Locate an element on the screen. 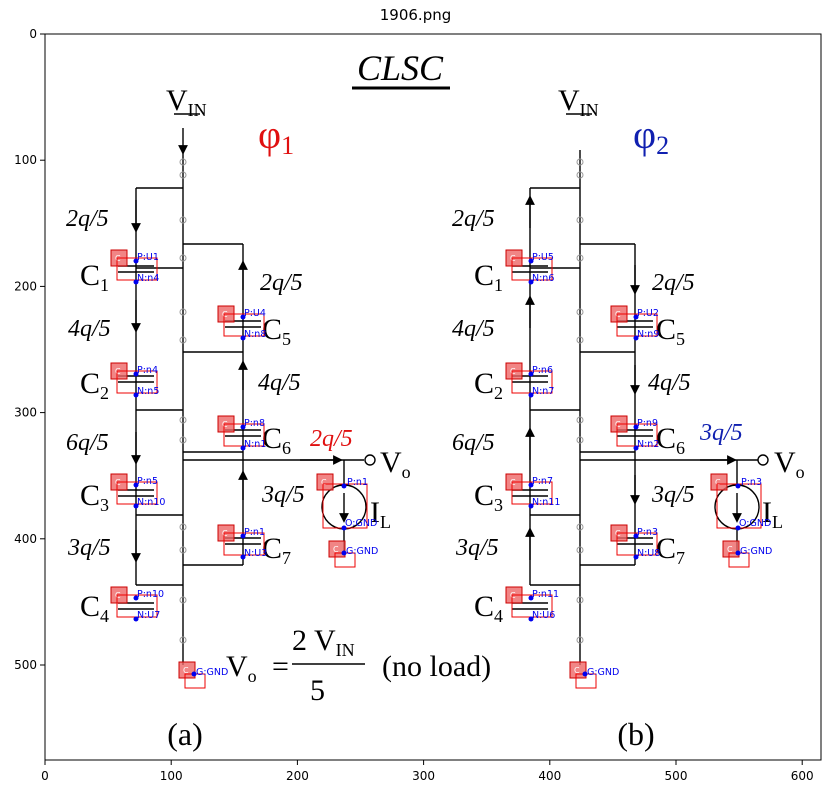 Image resolution: width=831 pixels, height=793 pixels. x-axis: 0 100 200 300 400 500 600 is located at coordinates (427, 771).